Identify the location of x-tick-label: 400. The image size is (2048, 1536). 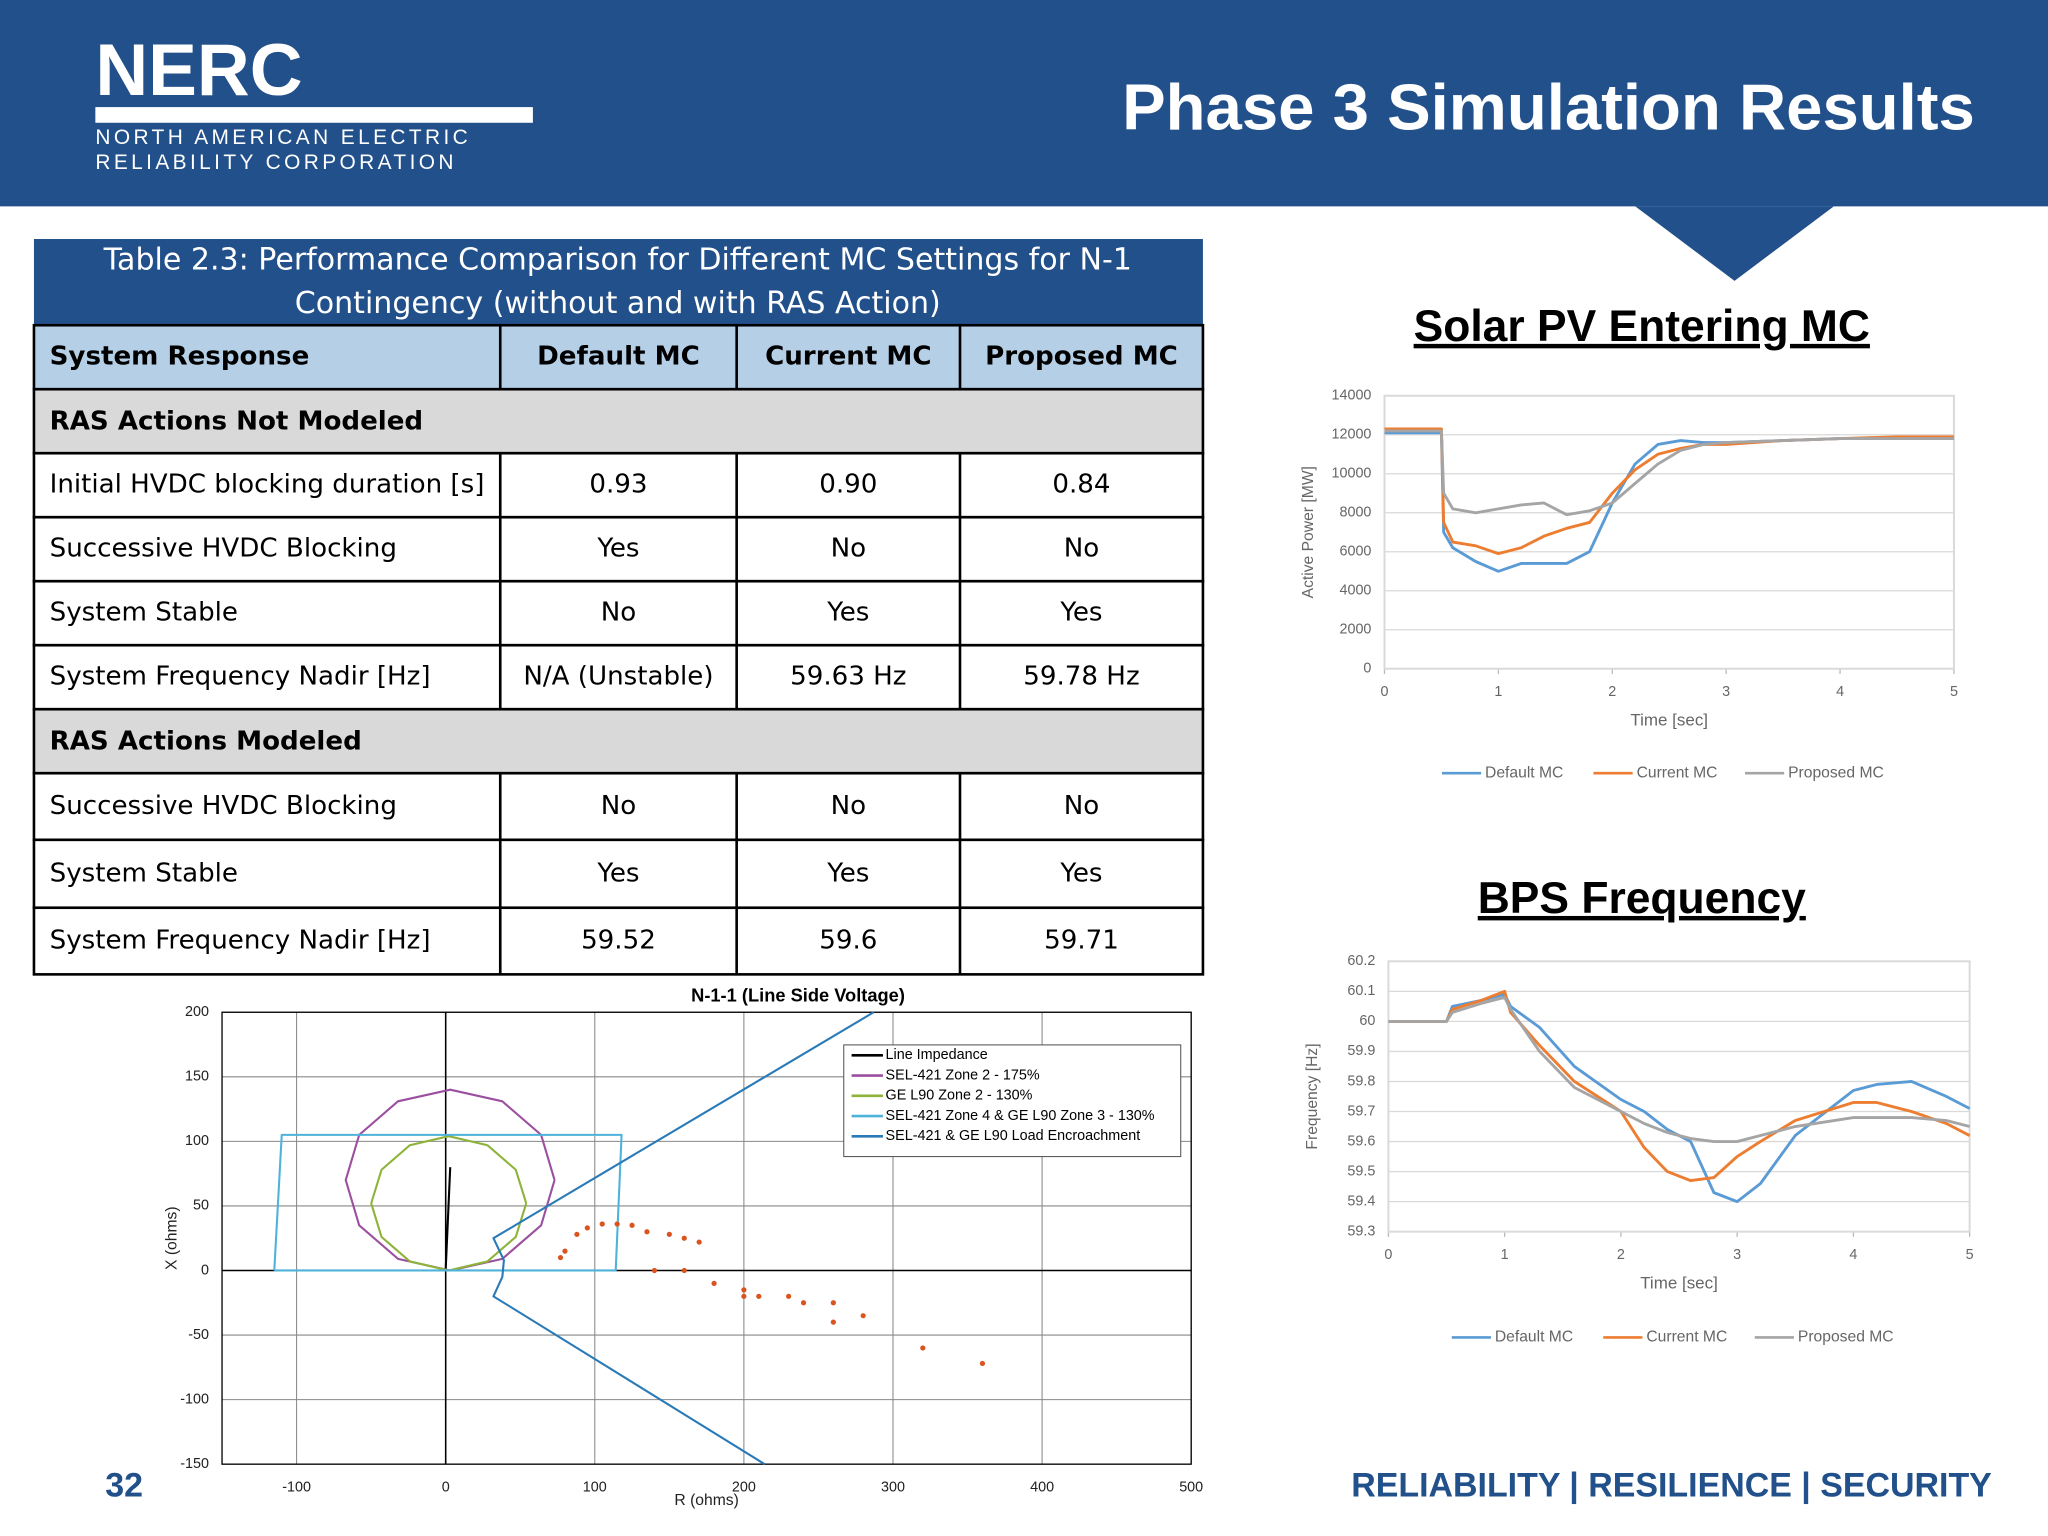
(1042, 1487).